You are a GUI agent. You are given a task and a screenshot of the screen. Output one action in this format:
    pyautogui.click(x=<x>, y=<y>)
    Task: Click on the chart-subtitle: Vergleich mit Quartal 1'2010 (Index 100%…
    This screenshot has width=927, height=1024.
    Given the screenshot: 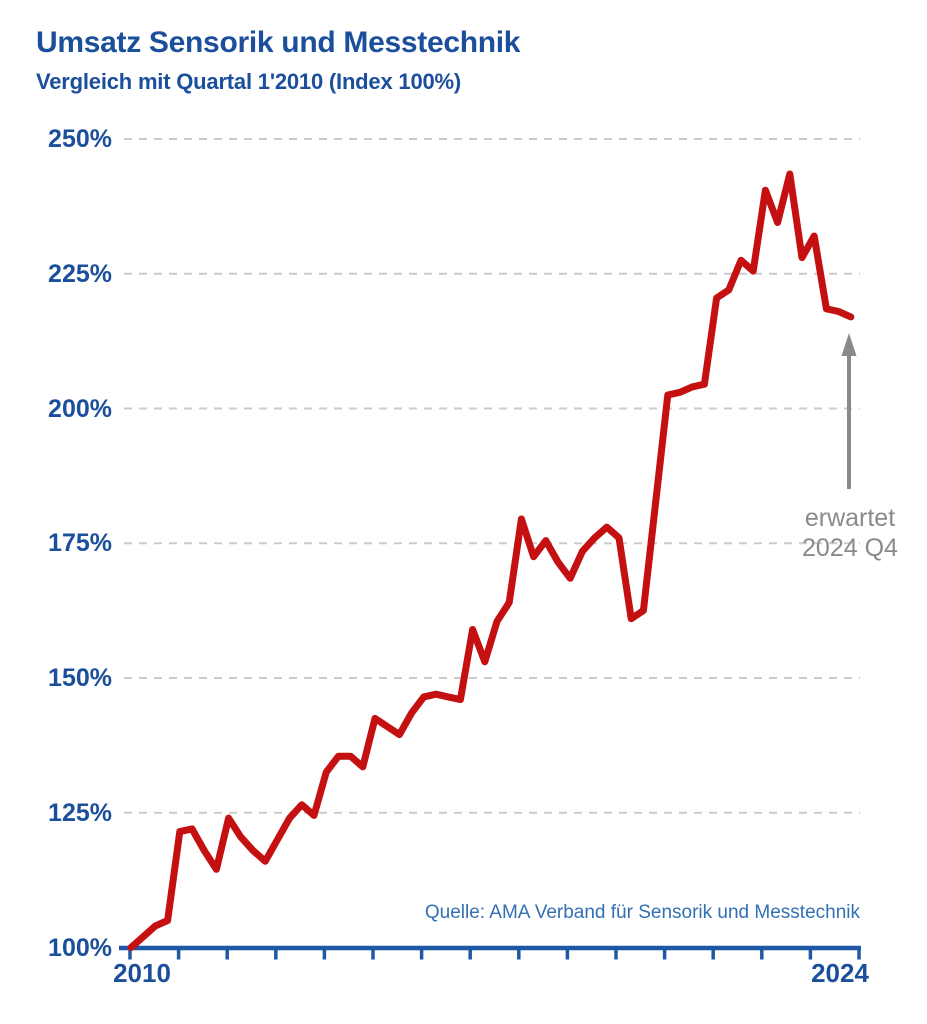 What is the action you would take?
    pyautogui.click(x=249, y=81)
    